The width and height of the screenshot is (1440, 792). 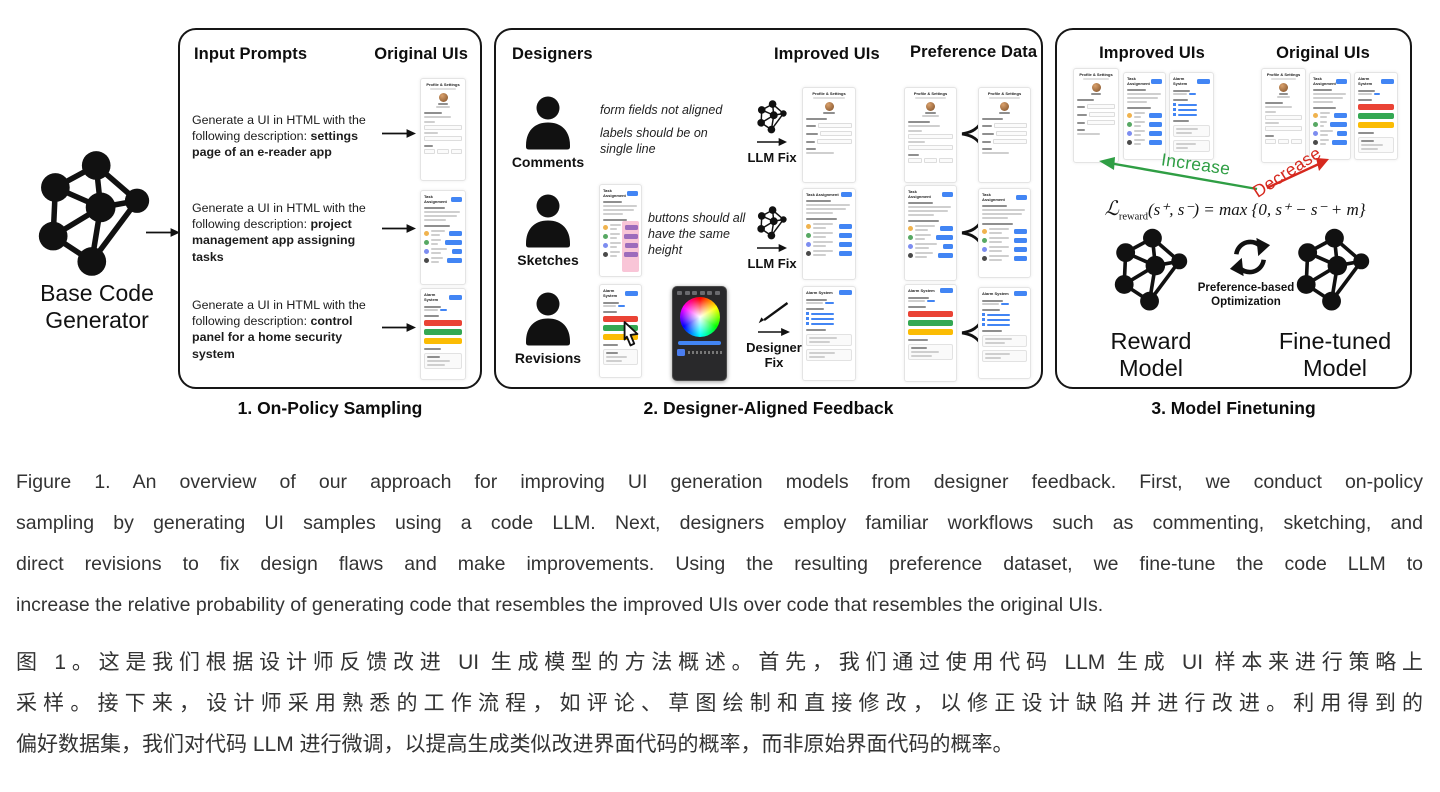 What do you see at coordinates (699, 317) in the screenshot?
I see `color-wheel` at bounding box center [699, 317].